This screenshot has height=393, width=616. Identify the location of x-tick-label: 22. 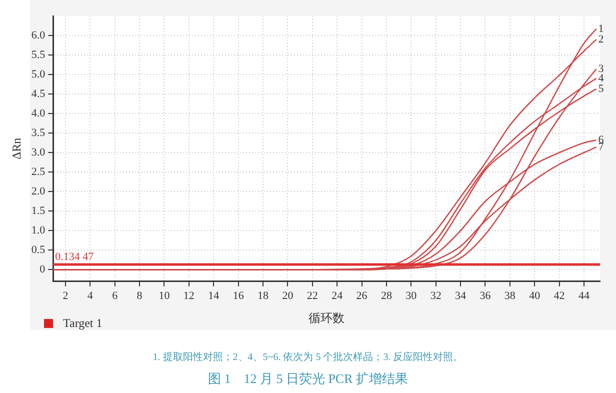
(312, 296).